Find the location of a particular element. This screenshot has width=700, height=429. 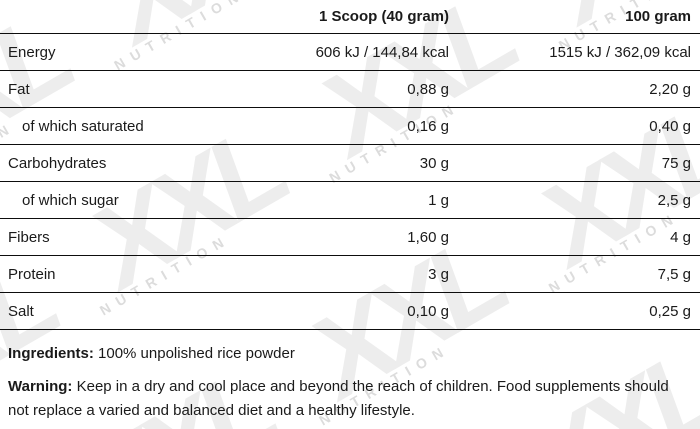

row-value-scoop: 0,16 g is located at coordinates (428, 126).